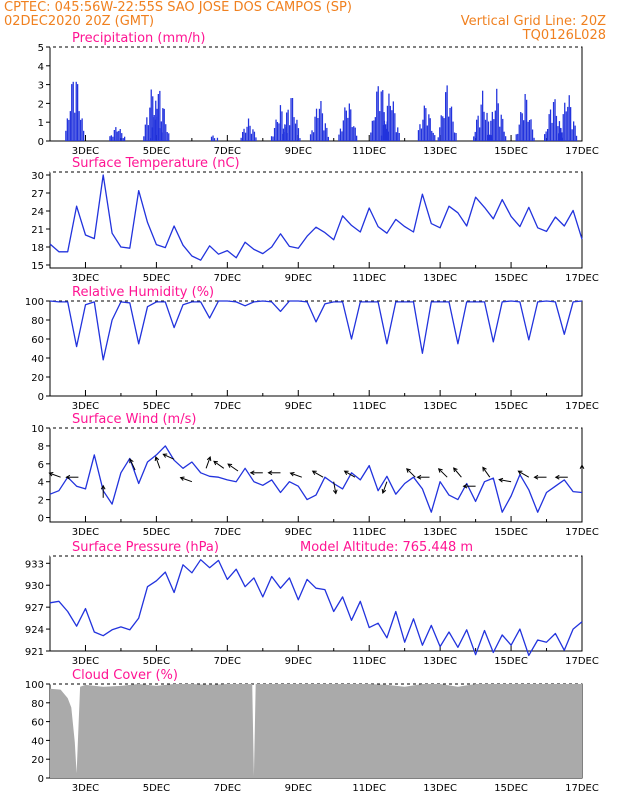  Describe the element at coordinates (37, 723) in the screenshot. I see `cloud-ytick-label: 60` at that location.